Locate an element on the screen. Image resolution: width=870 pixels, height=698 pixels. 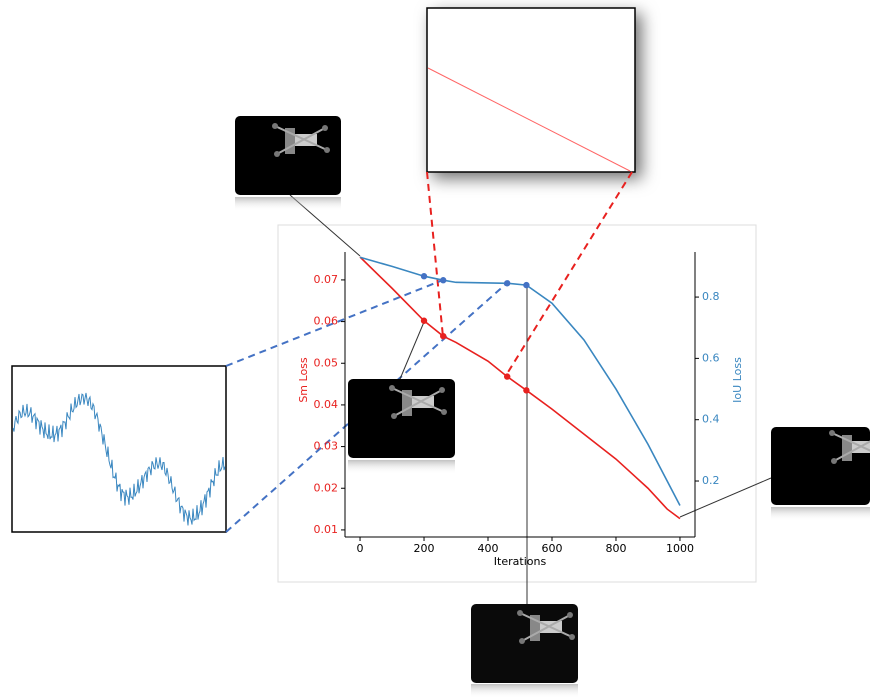
y2-tick-label: 0.4 is located at coordinates (711, 419).